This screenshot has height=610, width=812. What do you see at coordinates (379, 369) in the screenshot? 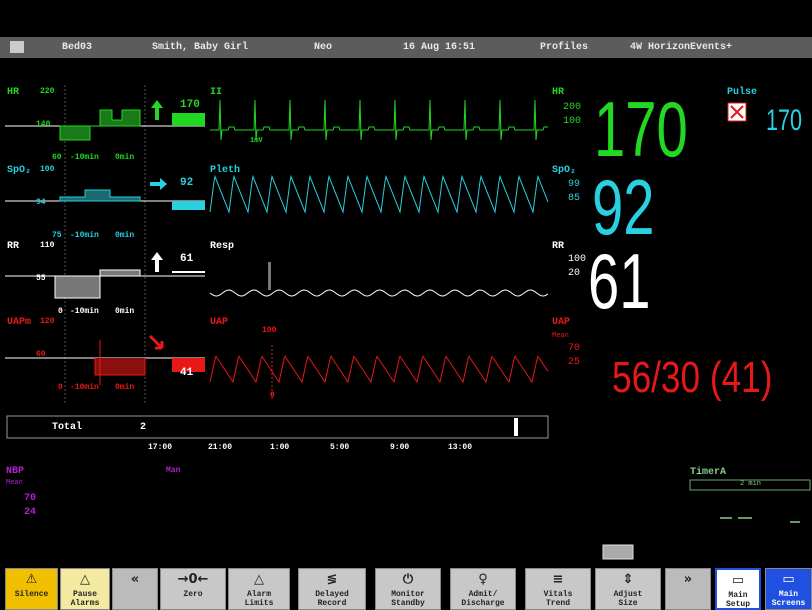
I see `uap-wave` at bounding box center [379, 369].